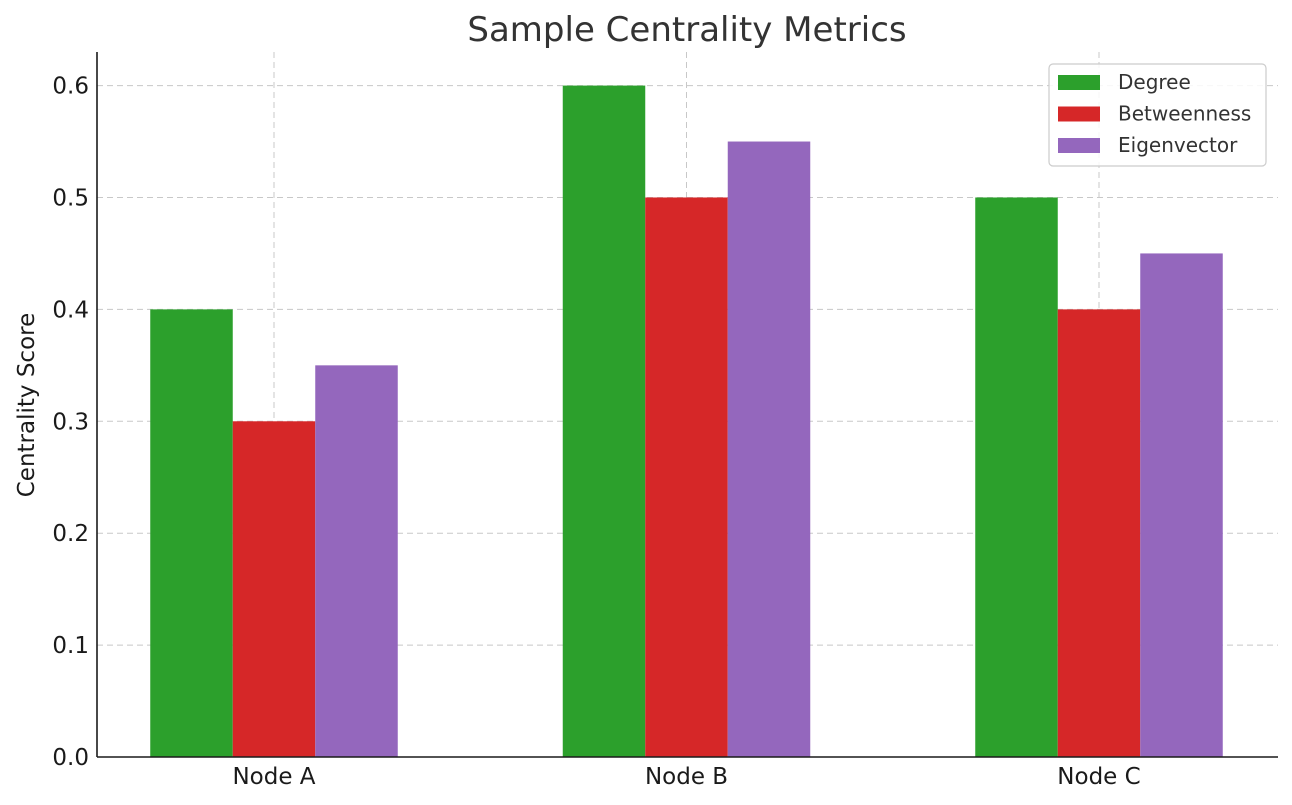 This screenshot has height=805, width=1292. Describe the element at coordinates (274, 589) in the screenshot. I see `bar-betweenness-node-a` at that location.